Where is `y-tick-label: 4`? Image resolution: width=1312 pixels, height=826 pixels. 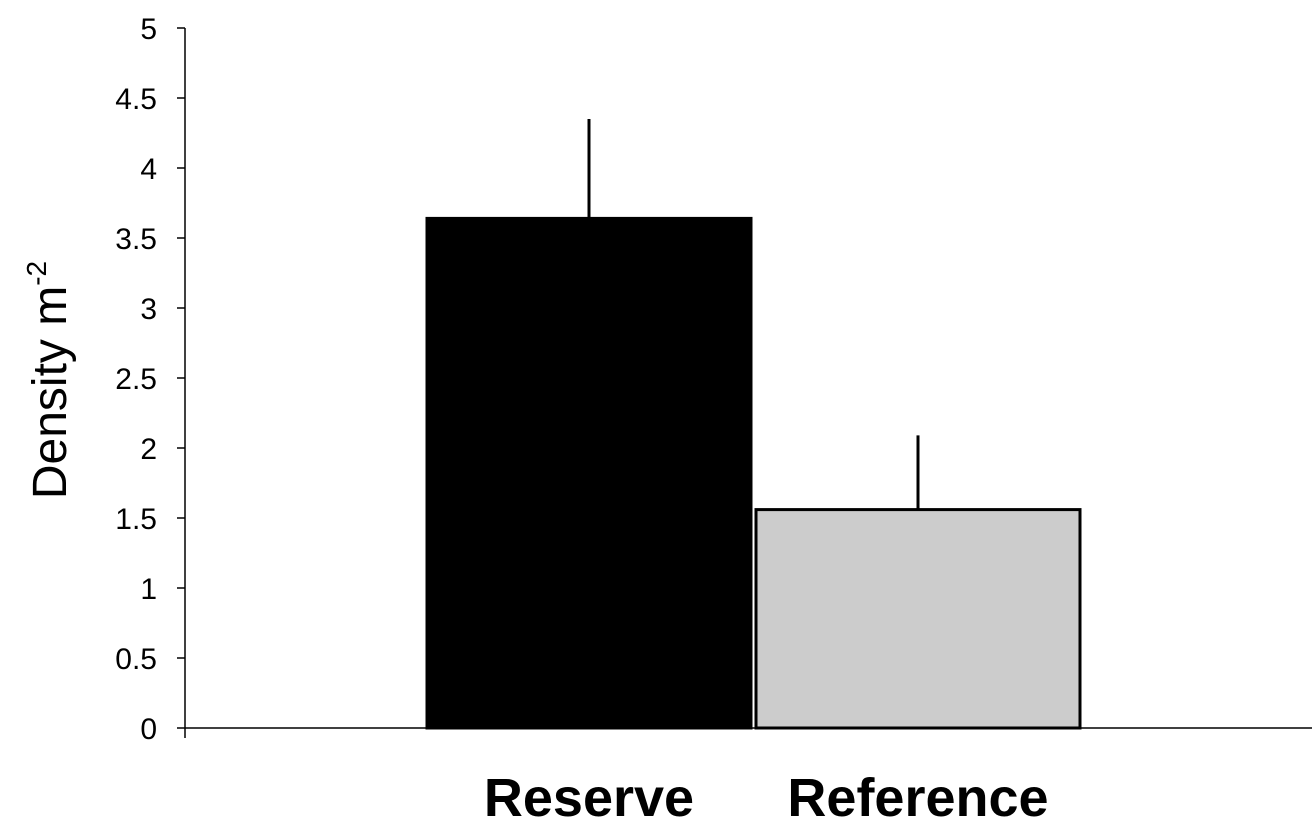 y-tick-label: 4 is located at coordinates (148, 169).